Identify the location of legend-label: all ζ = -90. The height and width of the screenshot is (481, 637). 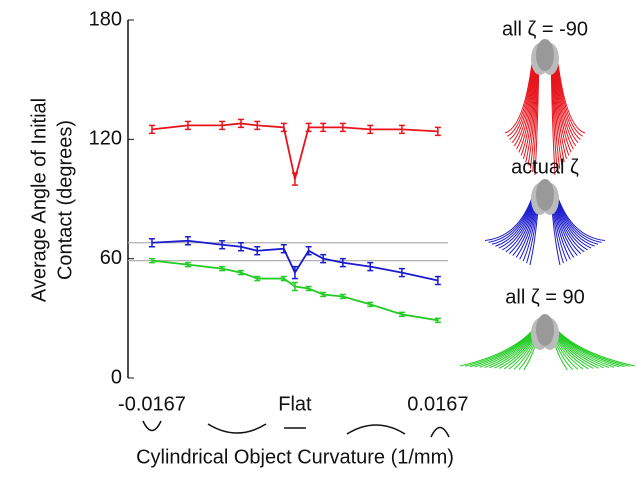
(545, 29).